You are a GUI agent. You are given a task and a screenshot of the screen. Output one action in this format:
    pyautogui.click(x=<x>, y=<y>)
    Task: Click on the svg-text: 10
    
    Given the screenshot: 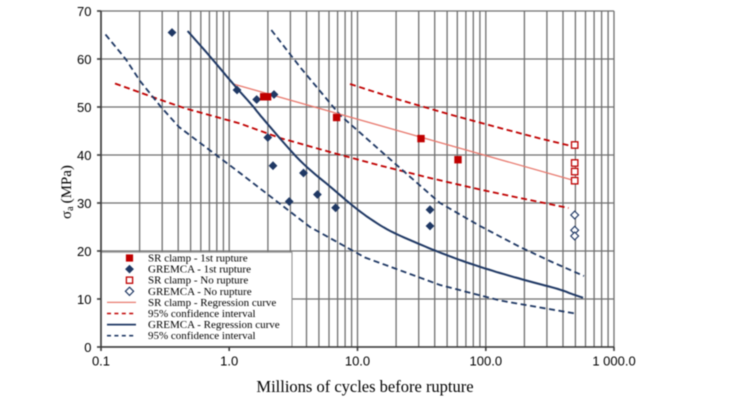 What is the action you would take?
    pyautogui.click(x=84, y=299)
    